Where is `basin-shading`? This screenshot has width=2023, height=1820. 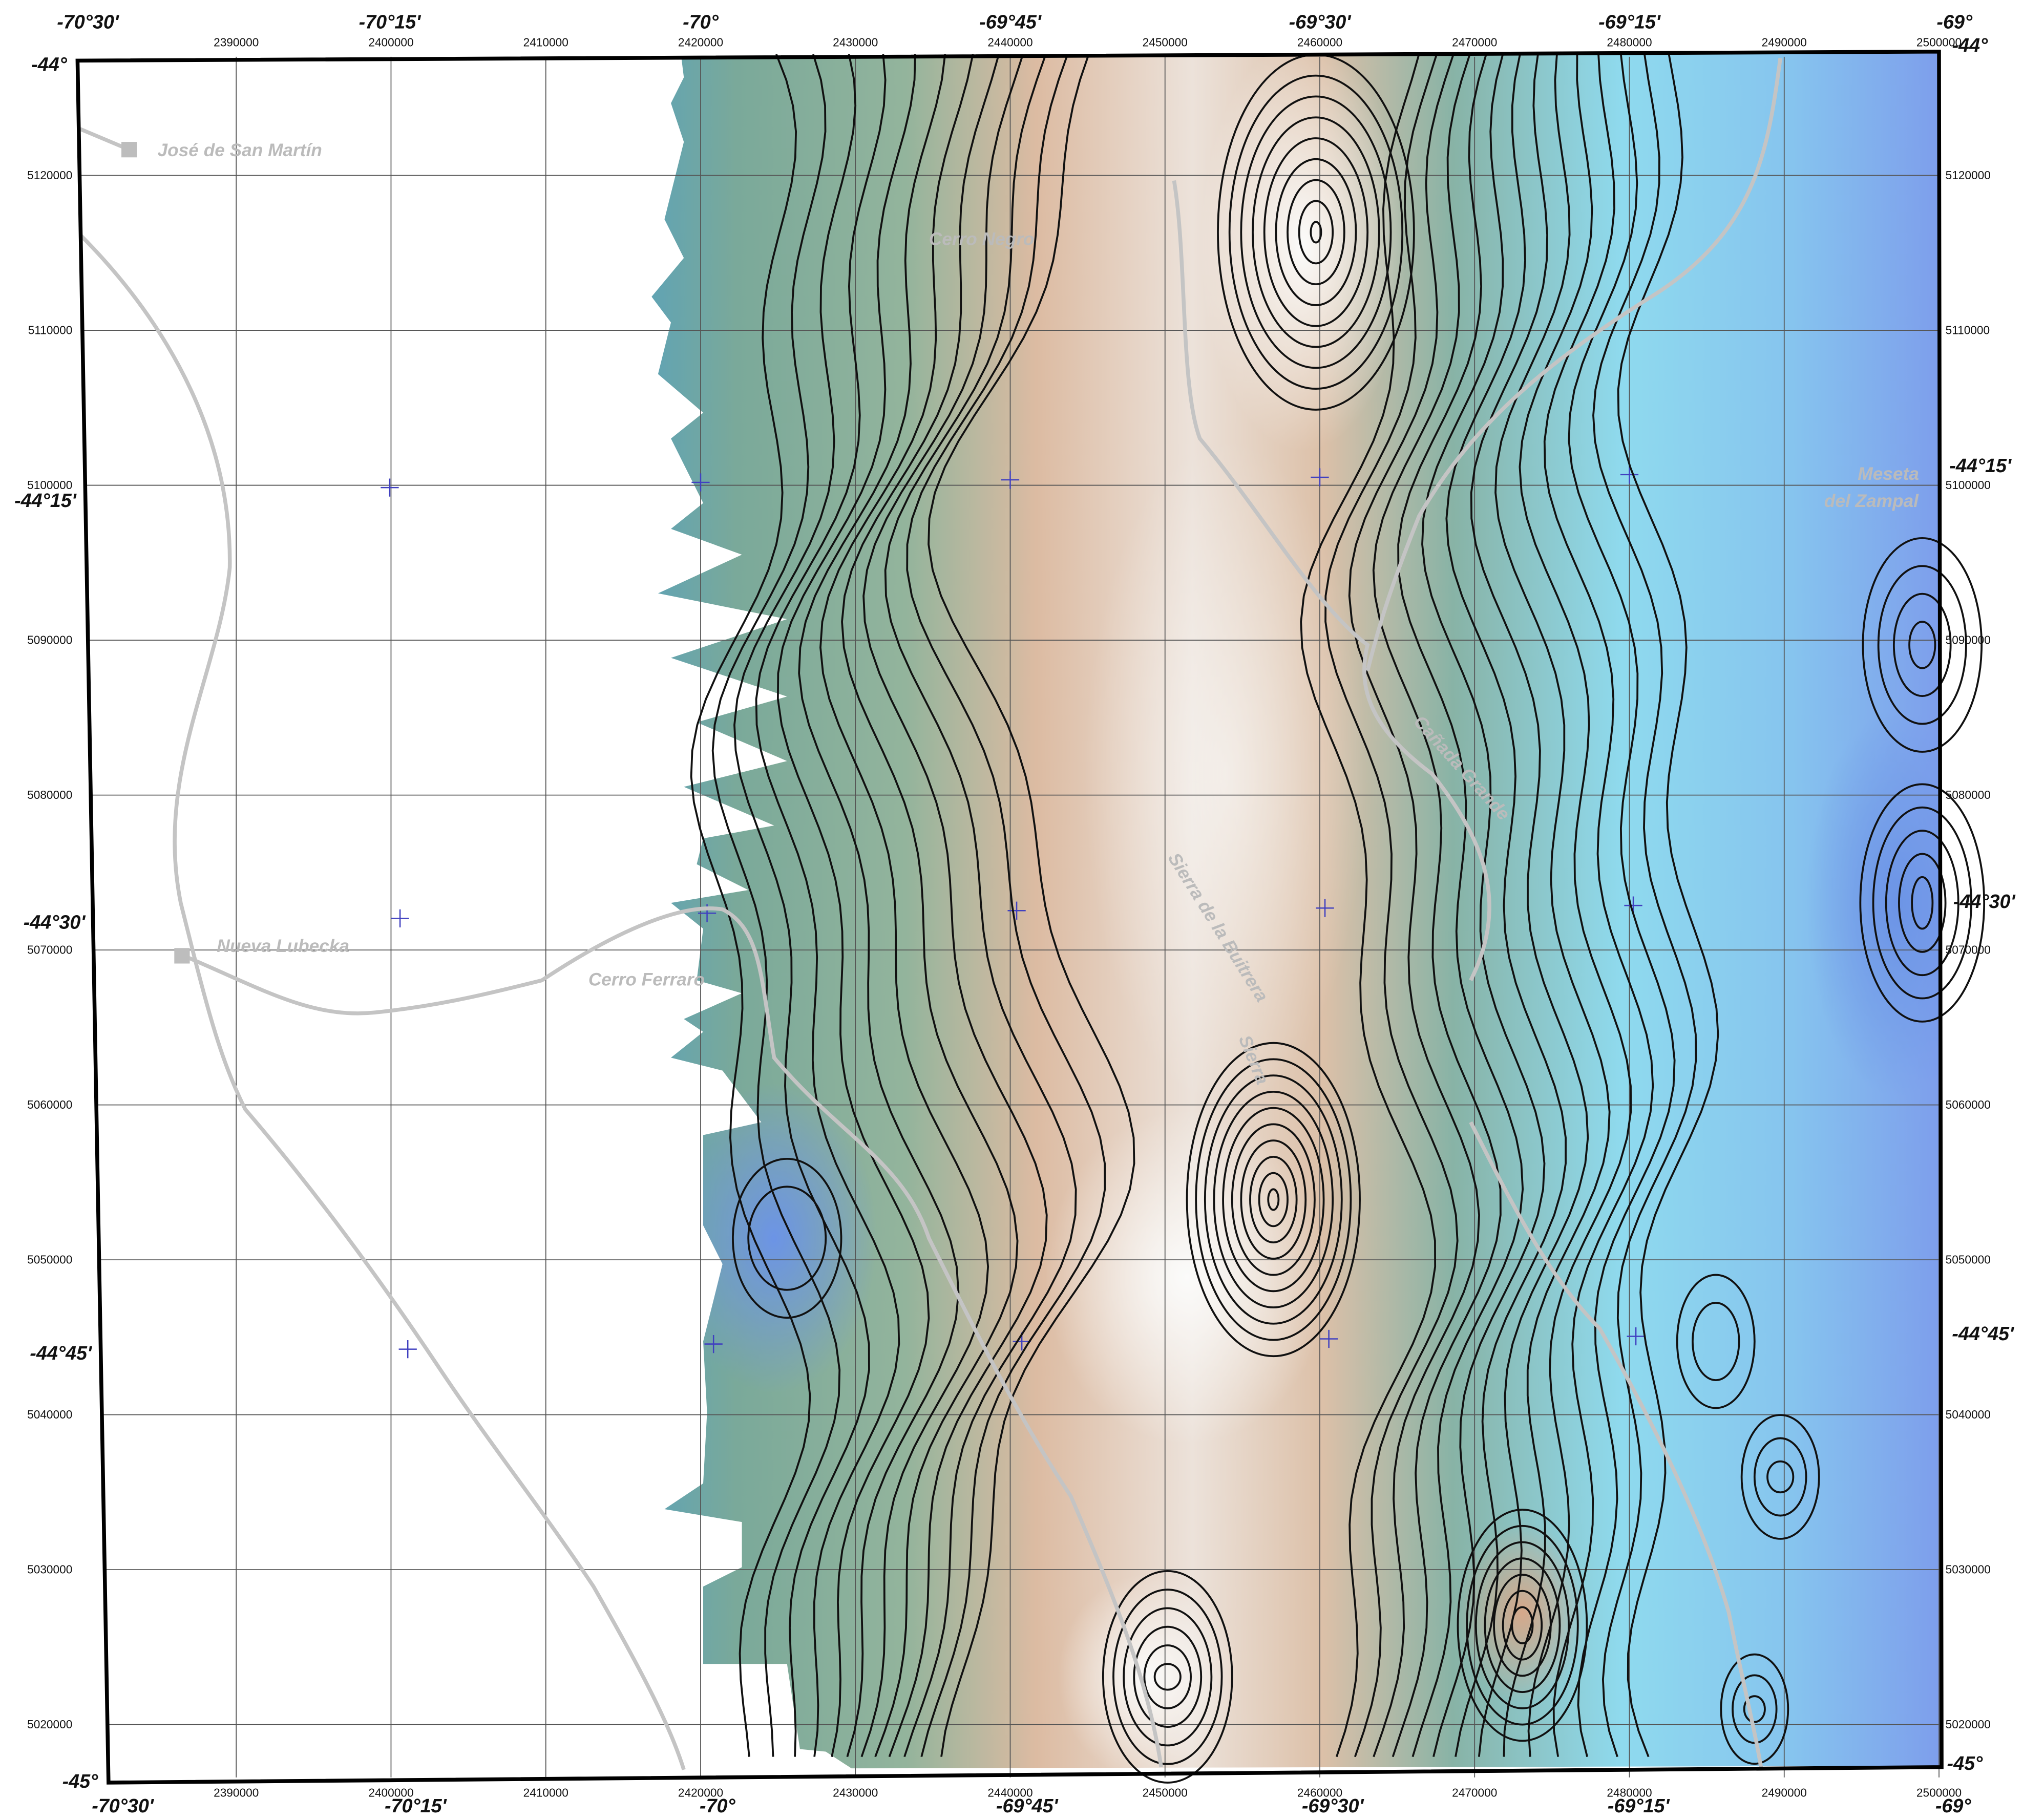
basin-shading is located at coordinates (774, 1238).